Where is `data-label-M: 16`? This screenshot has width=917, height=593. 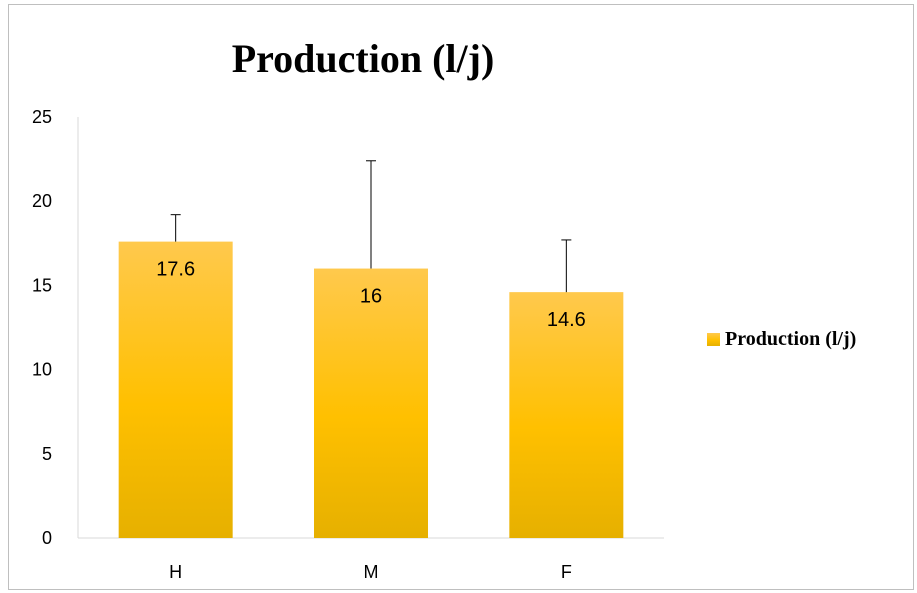
data-label-M: 16 is located at coordinates (371, 297).